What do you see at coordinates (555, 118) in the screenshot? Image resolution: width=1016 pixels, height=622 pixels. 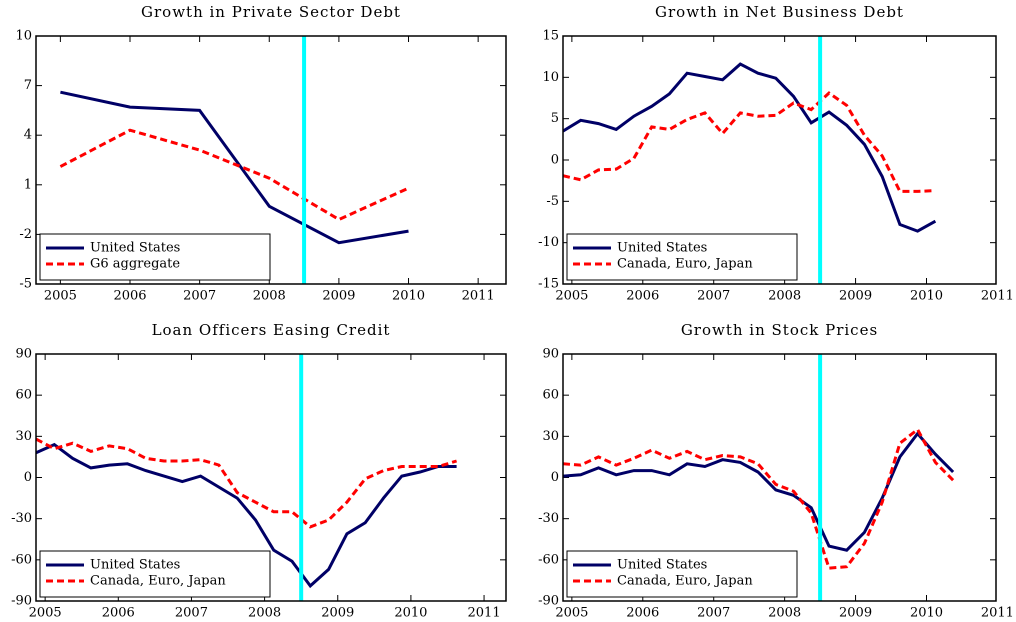 I see `y-tick-label: 5` at bounding box center [555, 118].